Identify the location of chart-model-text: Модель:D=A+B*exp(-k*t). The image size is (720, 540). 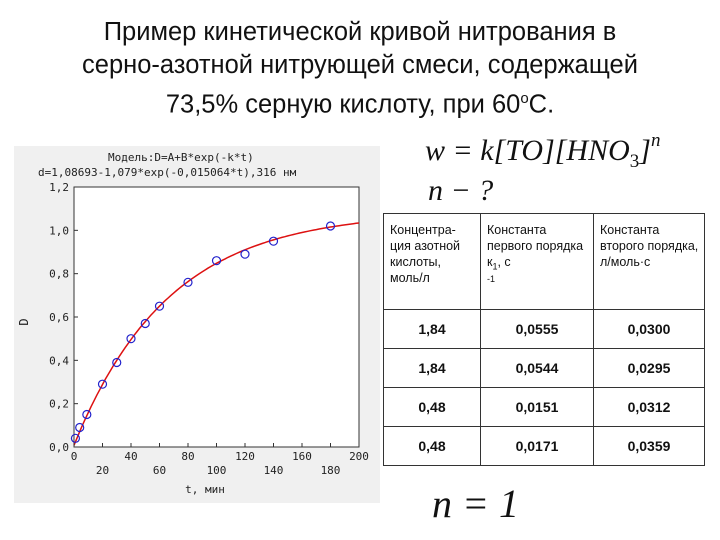
(181, 157).